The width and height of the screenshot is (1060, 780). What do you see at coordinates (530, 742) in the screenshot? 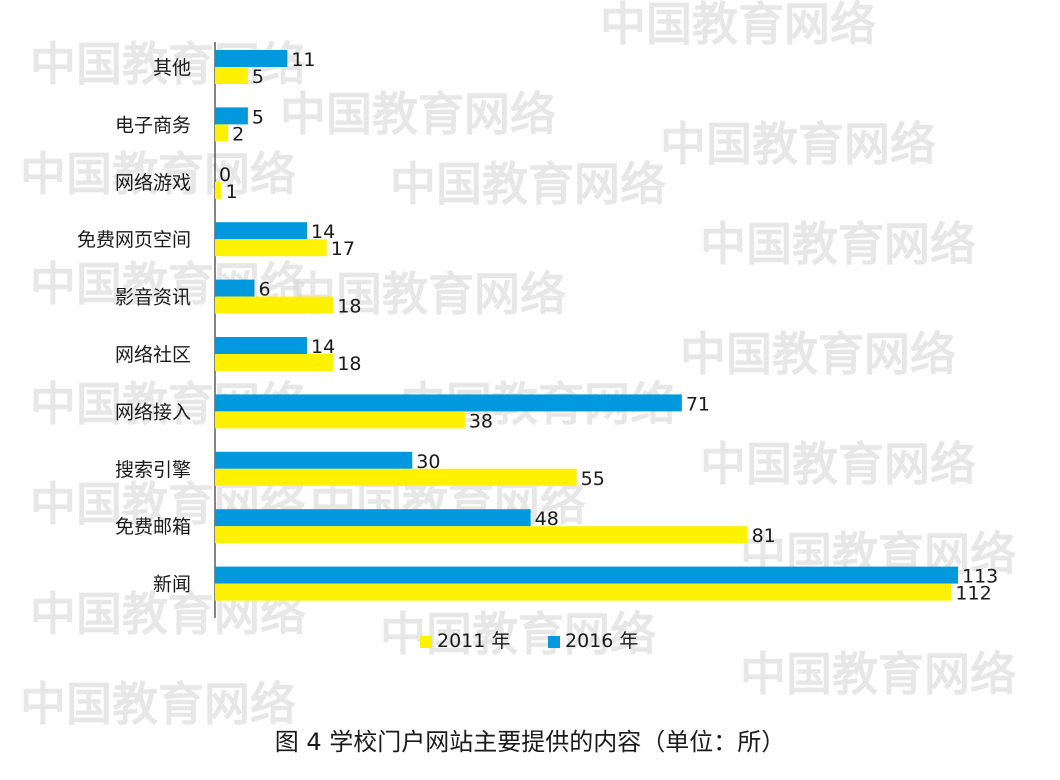
I see `figure-caption: 图 4 学校门户网站主要提供的内容（单位：所）` at bounding box center [530, 742].